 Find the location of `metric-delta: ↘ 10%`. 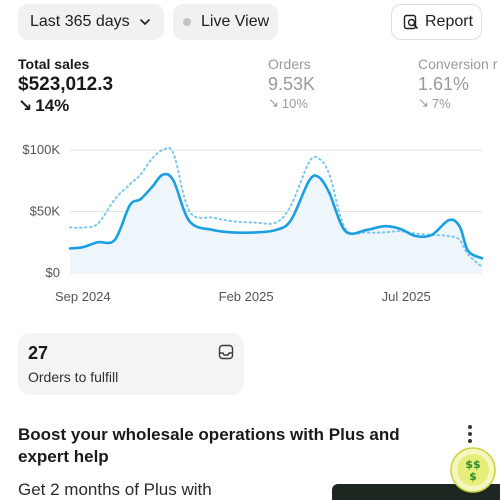

metric-delta: ↘ 10% is located at coordinates (291, 103).